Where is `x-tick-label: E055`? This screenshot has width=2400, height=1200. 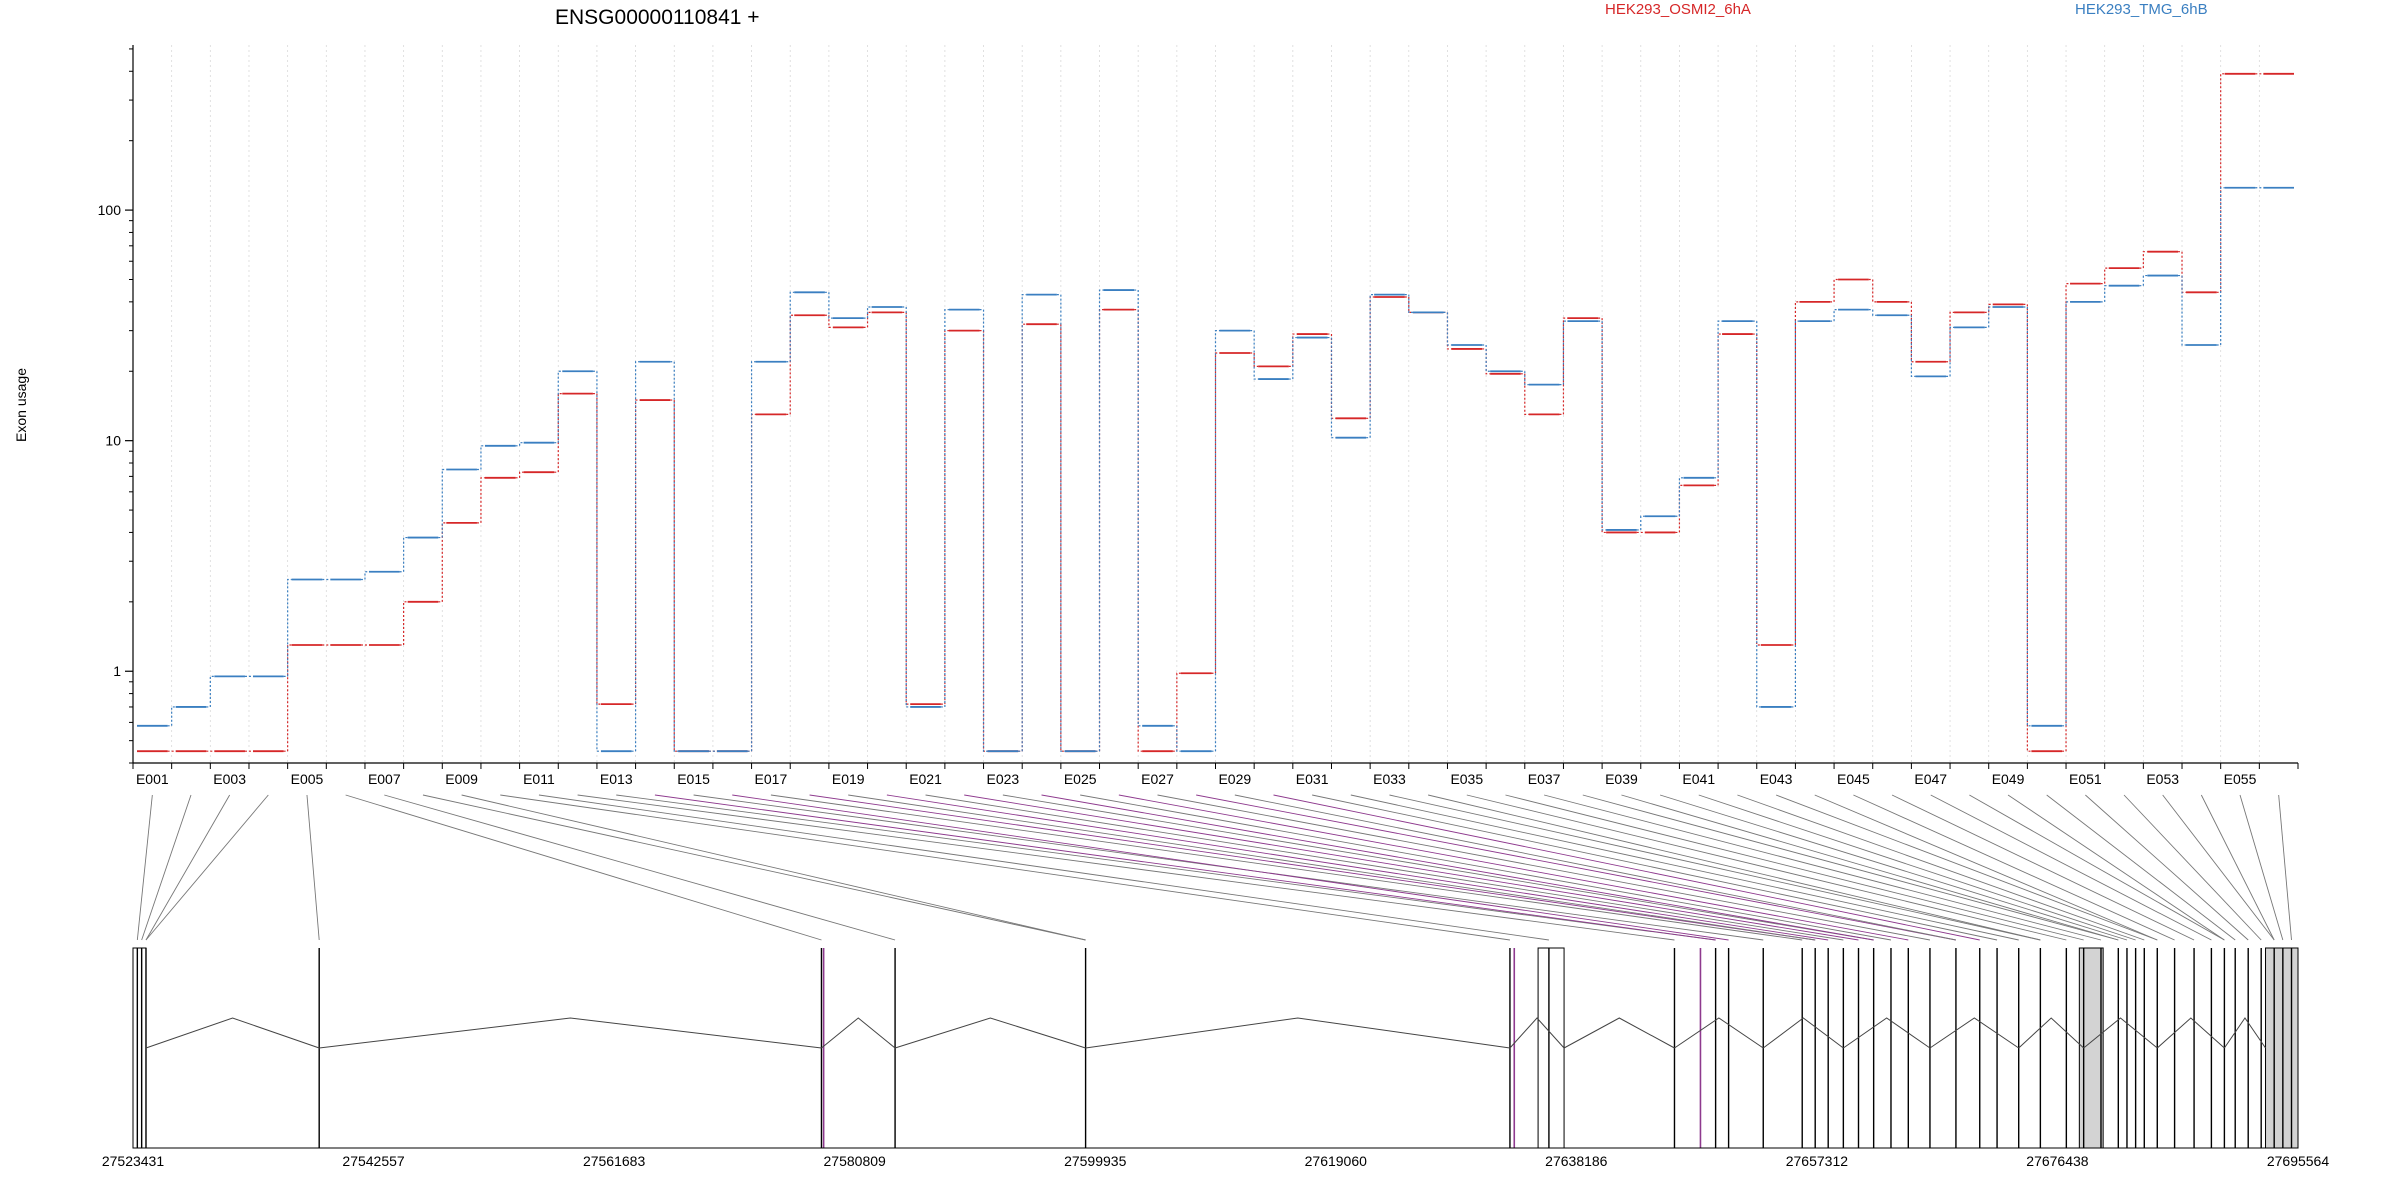
x-tick-label: E055 is located at coordinates (2240, 779).